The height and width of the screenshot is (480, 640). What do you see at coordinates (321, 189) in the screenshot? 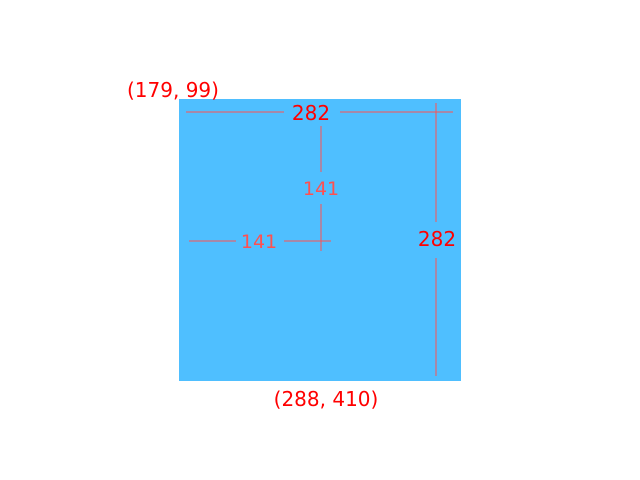
I see `inner-vertical-label: 141` at bounding box center [321, 189].